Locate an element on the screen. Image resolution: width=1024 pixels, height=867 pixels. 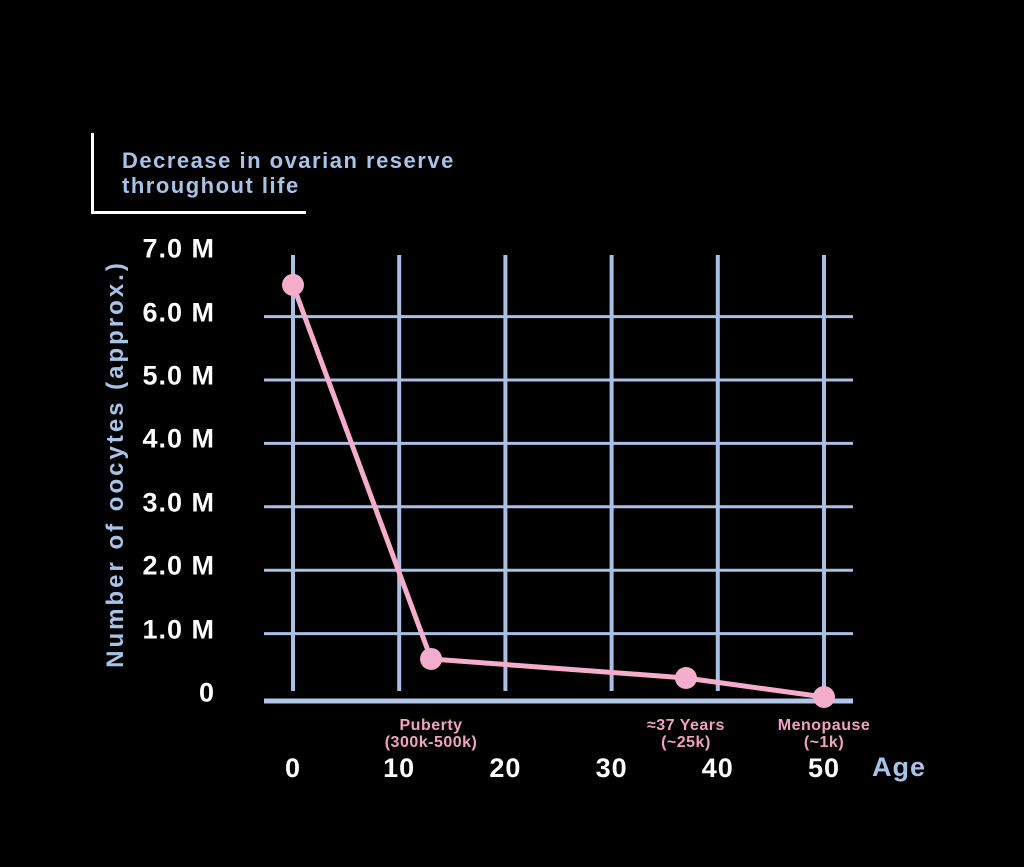
y-tick-label: 0 is located at coordinates (206, 692).